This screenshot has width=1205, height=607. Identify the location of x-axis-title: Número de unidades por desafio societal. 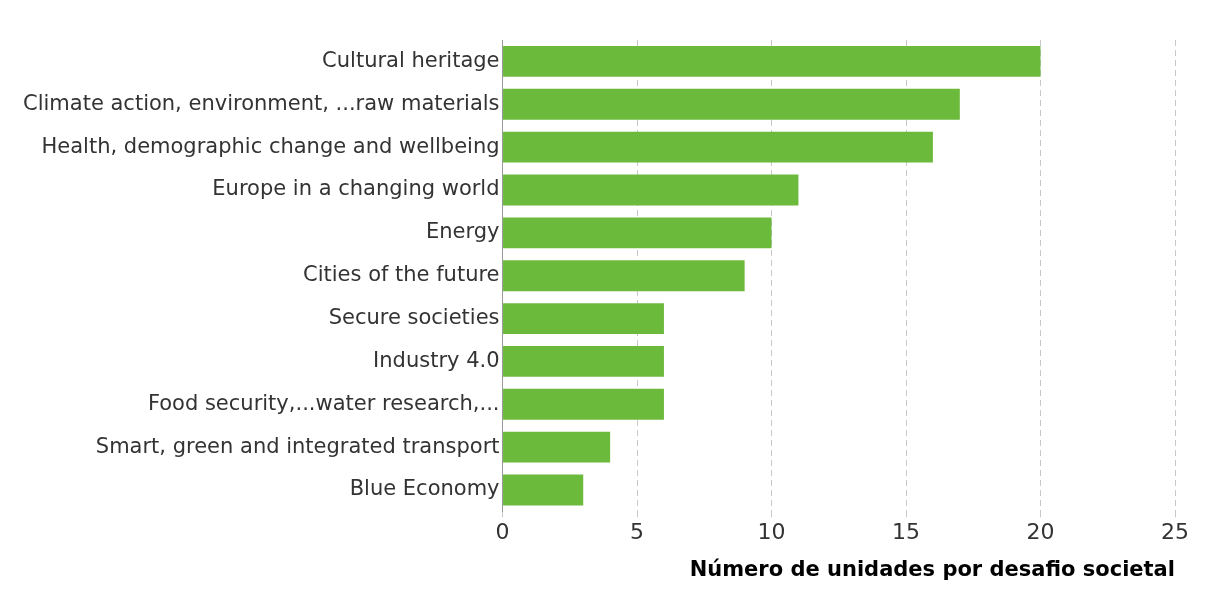
(932, 568).